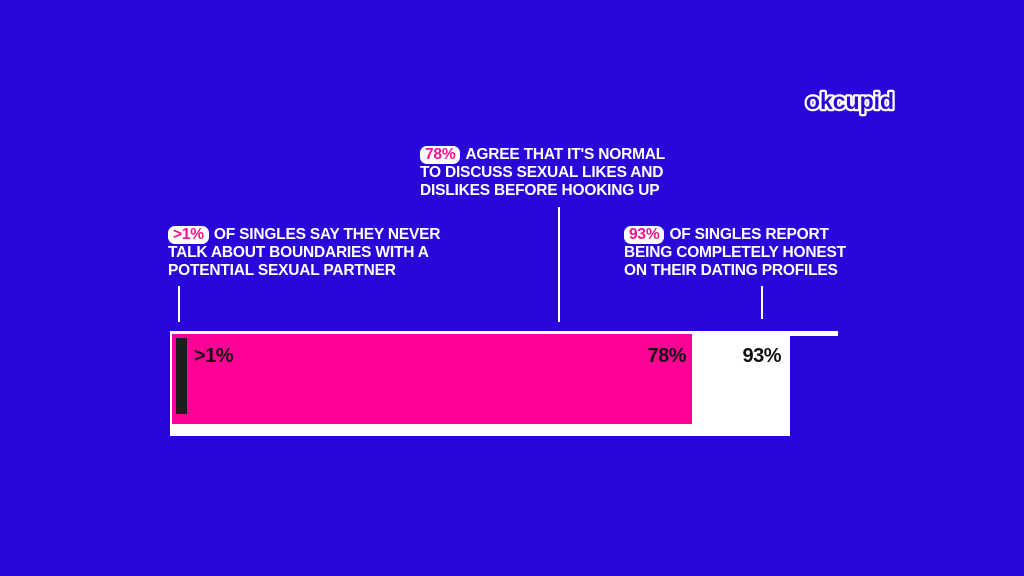 The image size is (1024, 576). Describe the element at coordinates (440, 155) in the screenshot. I see `stat-pill-78: 78%` at that location.